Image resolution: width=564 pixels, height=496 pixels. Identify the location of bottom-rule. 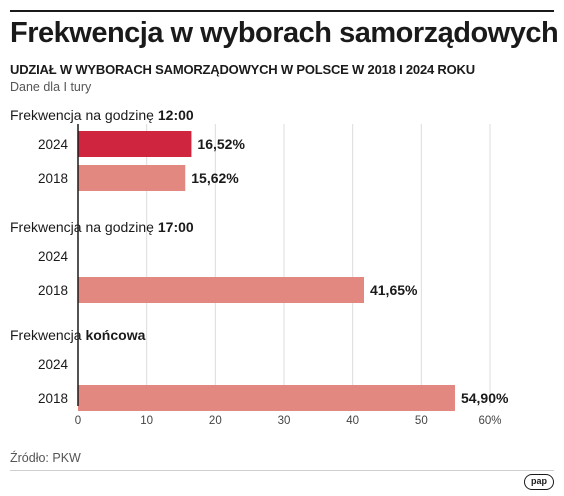
(282, 470).